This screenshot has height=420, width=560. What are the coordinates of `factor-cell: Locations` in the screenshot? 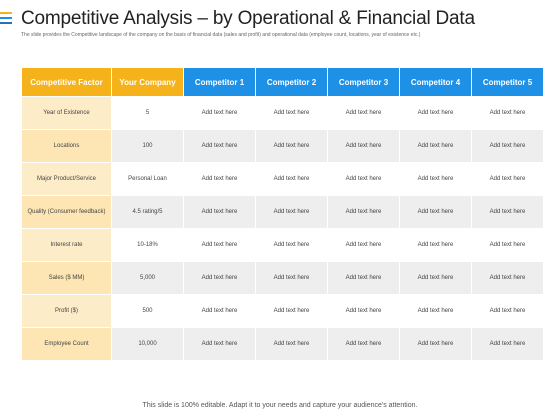 It's located at (66, 146).